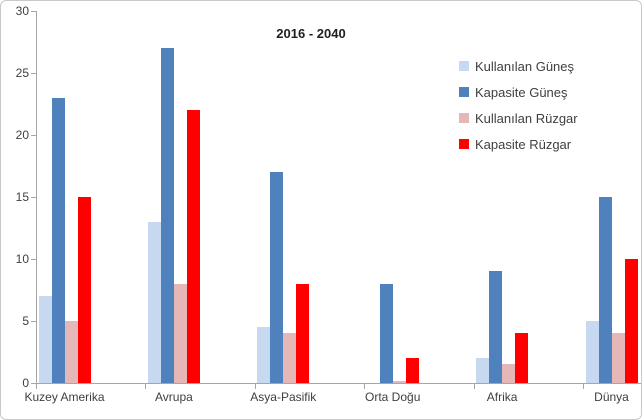 This screenshot has height=420, width=642. What do you see at coordinates (502, 397) in the screenshot?
I see `x-category-label: Afrika` at bounding box center [502, 397].